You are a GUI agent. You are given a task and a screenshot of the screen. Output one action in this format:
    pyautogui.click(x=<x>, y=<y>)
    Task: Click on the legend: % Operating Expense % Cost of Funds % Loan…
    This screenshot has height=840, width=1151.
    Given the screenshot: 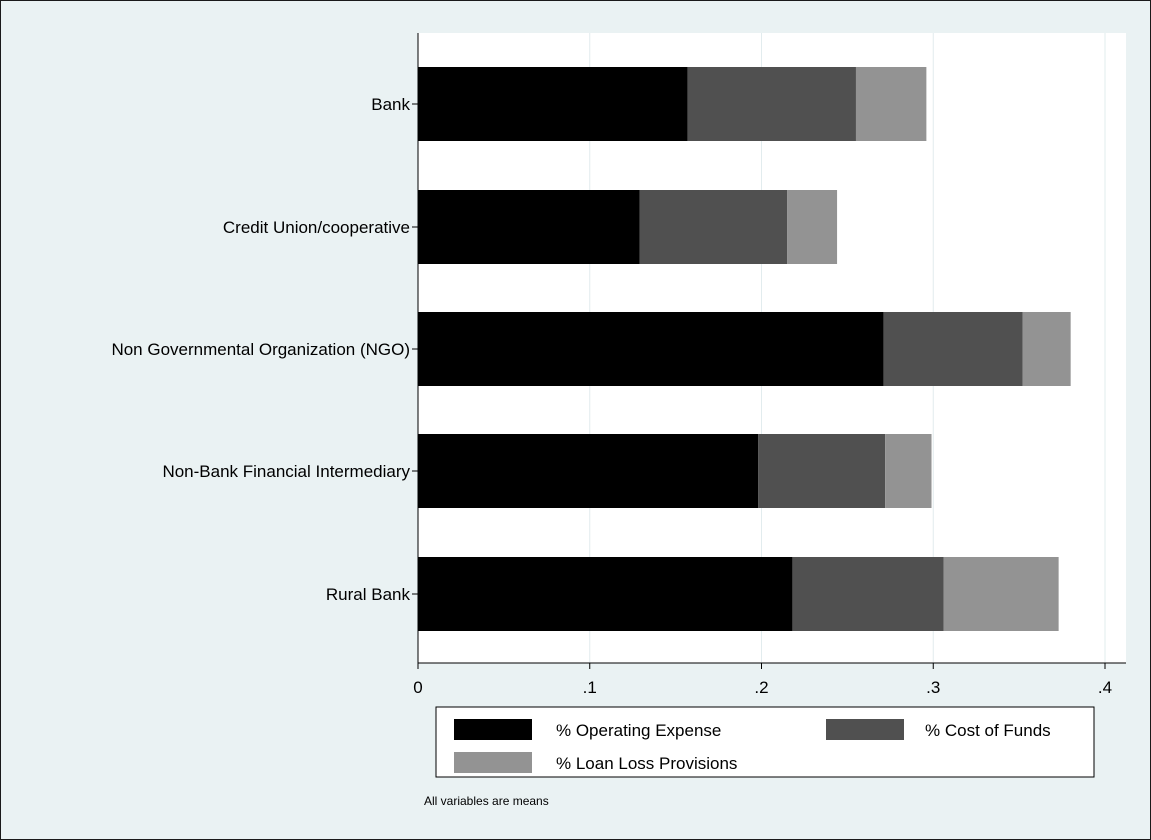 What is the action you would take?
    pyautogui.click(x=765, y=742)
    